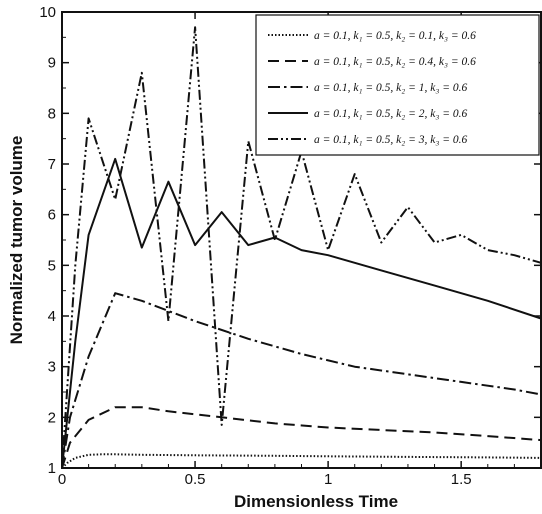  I want to click on legend-box, so click(397, 85).